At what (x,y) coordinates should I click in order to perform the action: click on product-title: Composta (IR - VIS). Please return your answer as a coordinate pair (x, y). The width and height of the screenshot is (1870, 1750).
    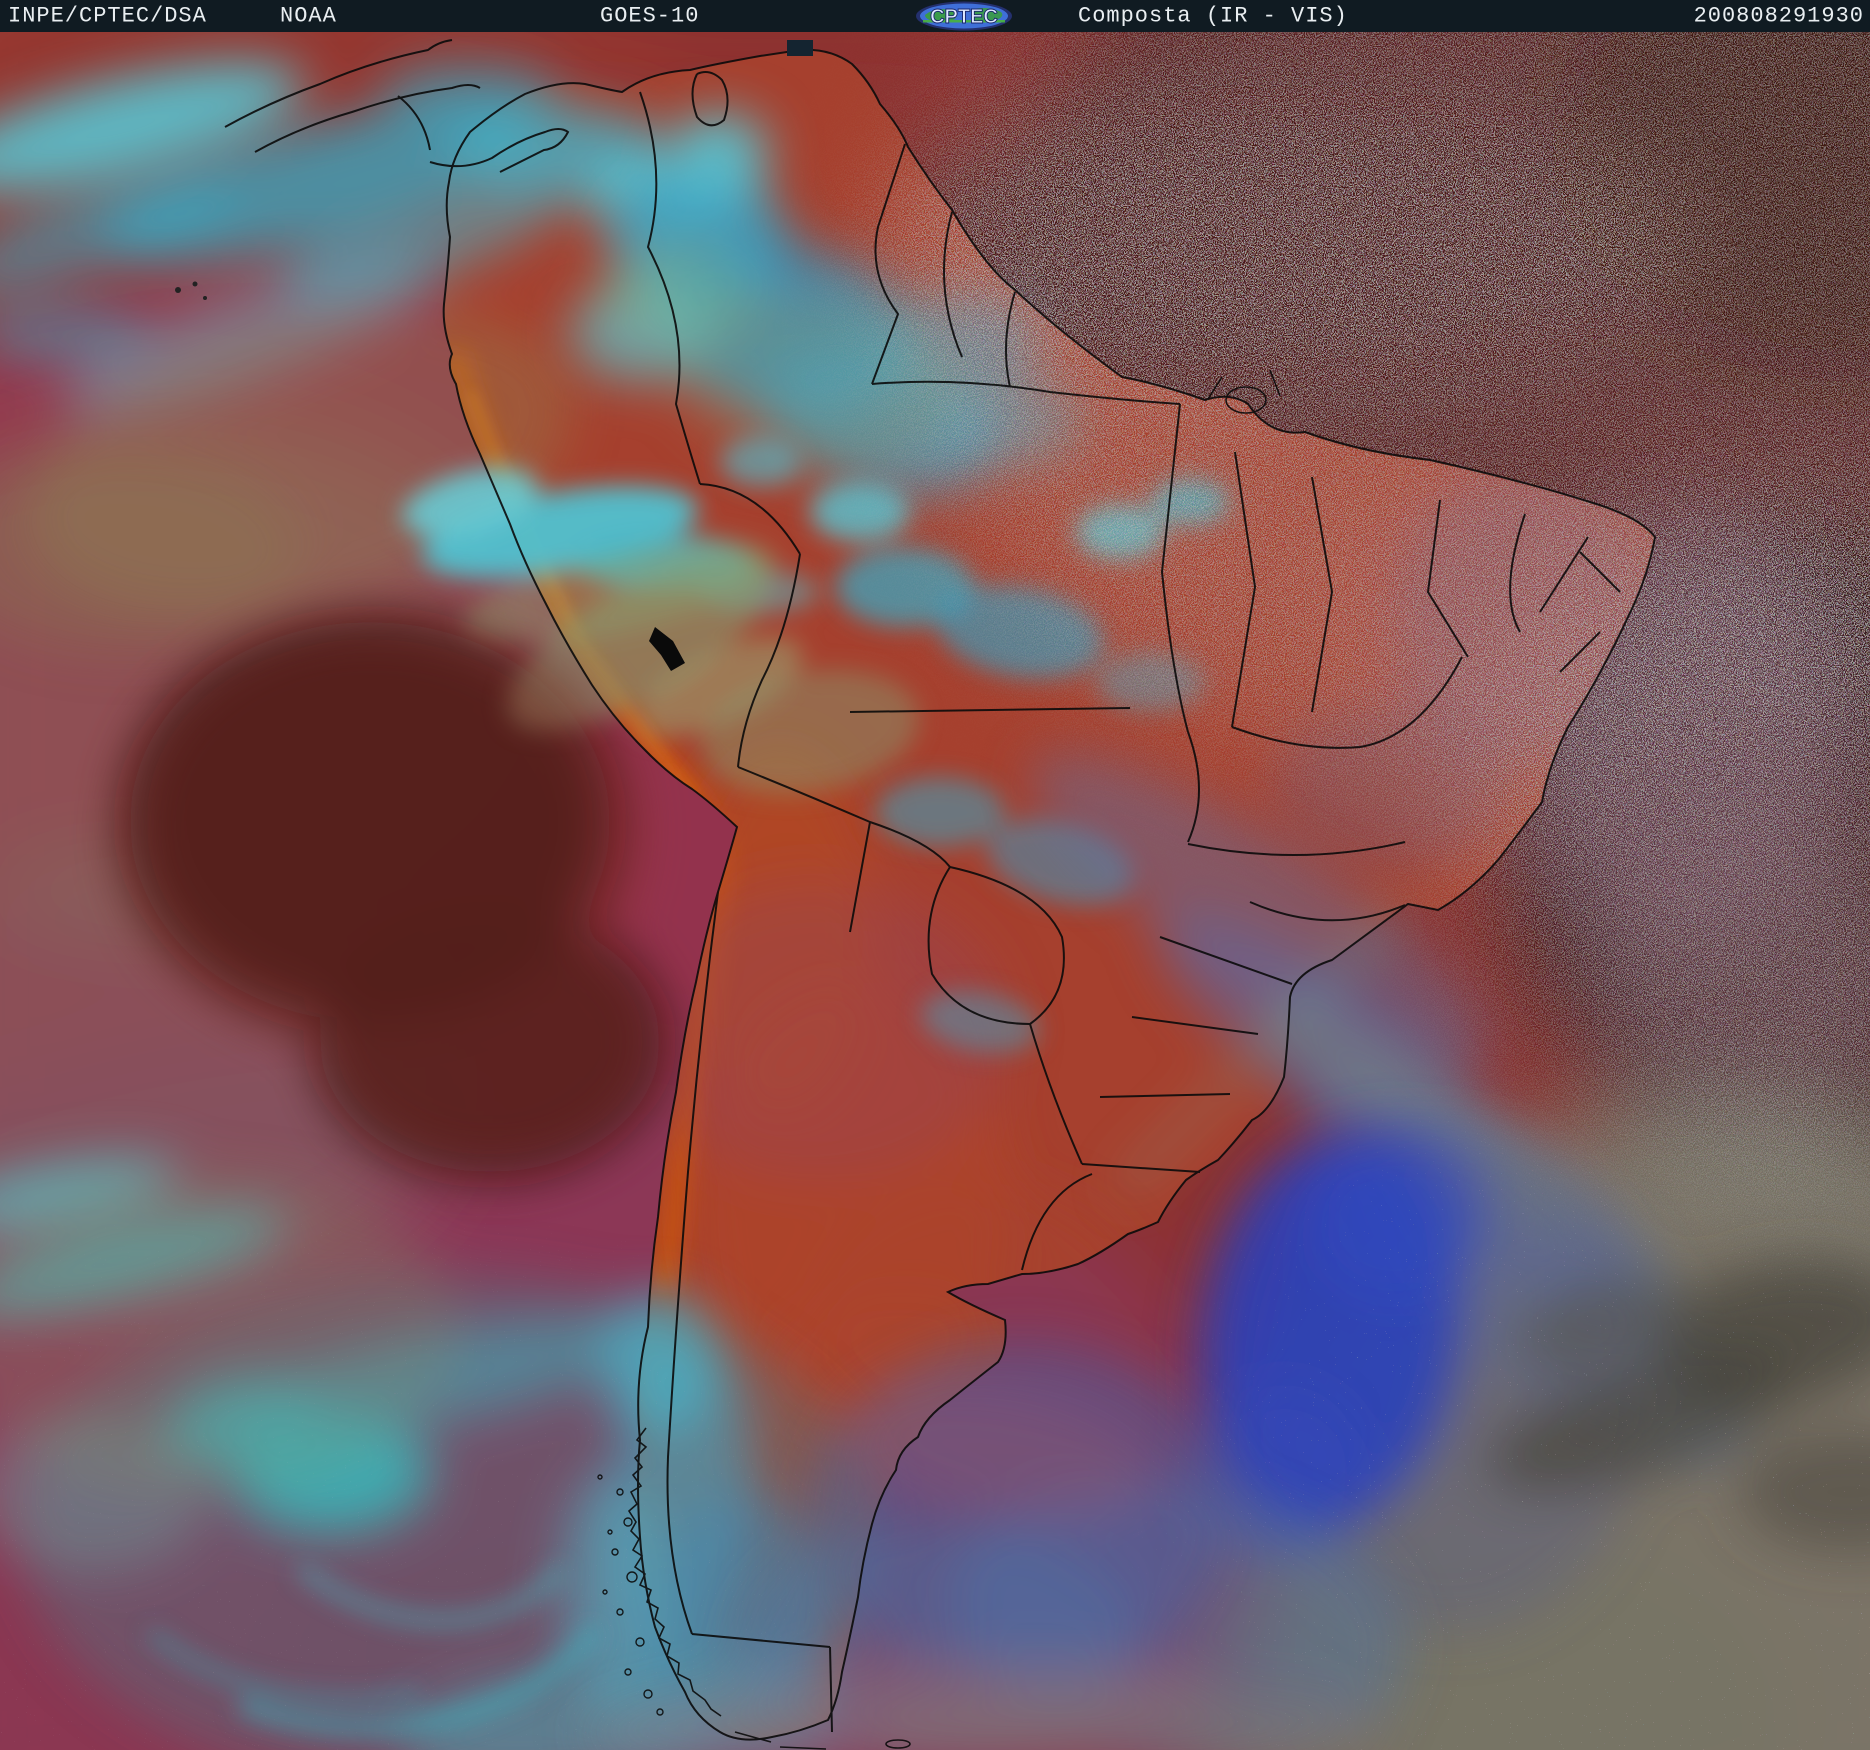
    Looking at the image, I should click on (1213, 16).